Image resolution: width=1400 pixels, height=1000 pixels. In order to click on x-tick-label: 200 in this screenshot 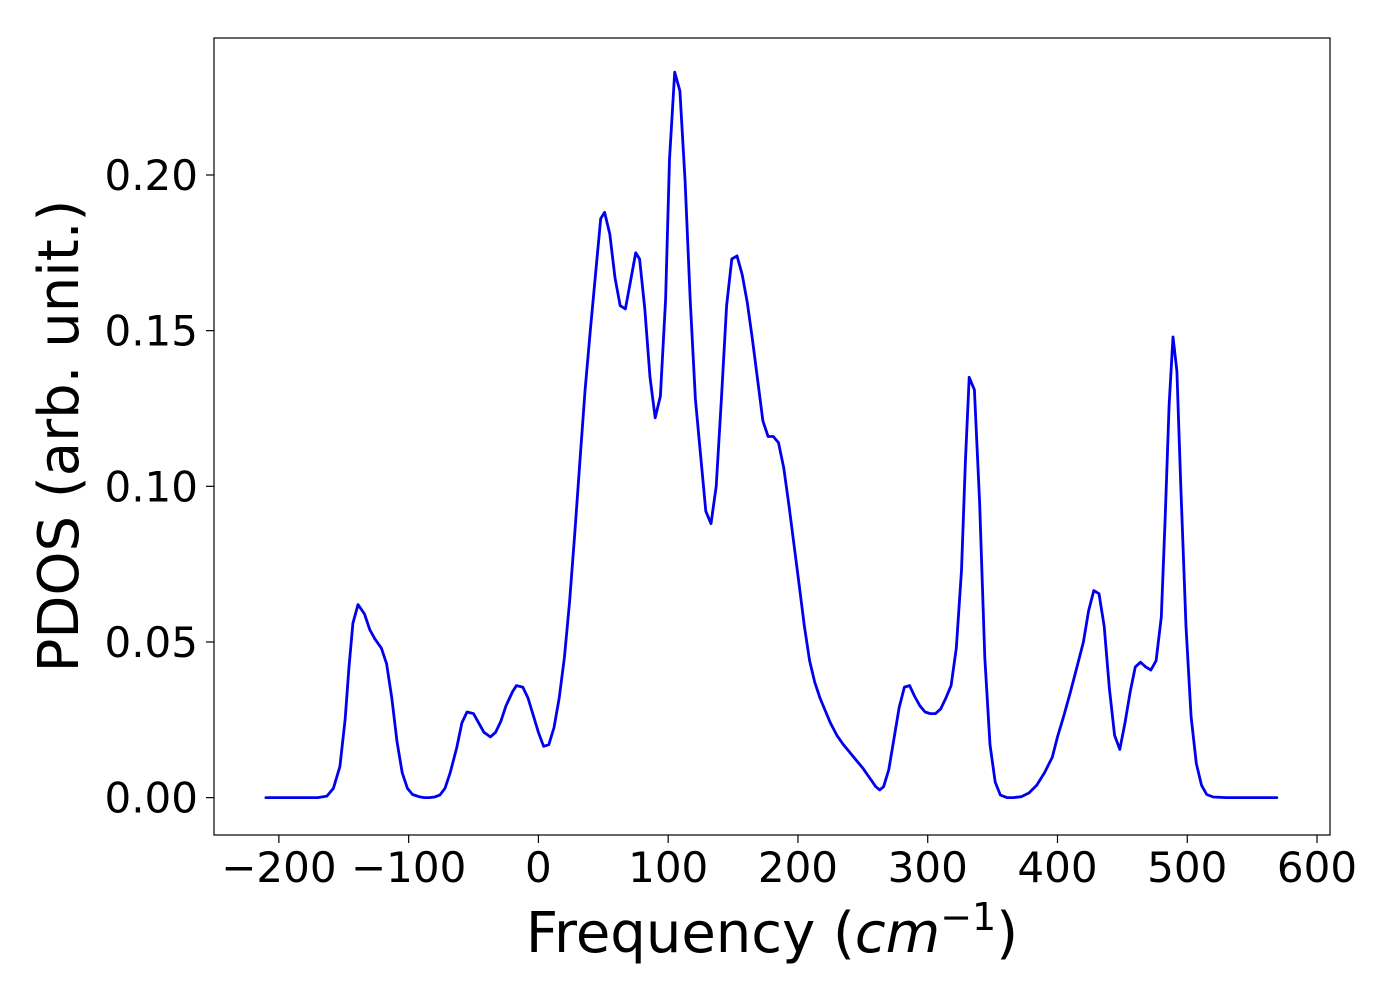, I will do `click(798, 867)`.